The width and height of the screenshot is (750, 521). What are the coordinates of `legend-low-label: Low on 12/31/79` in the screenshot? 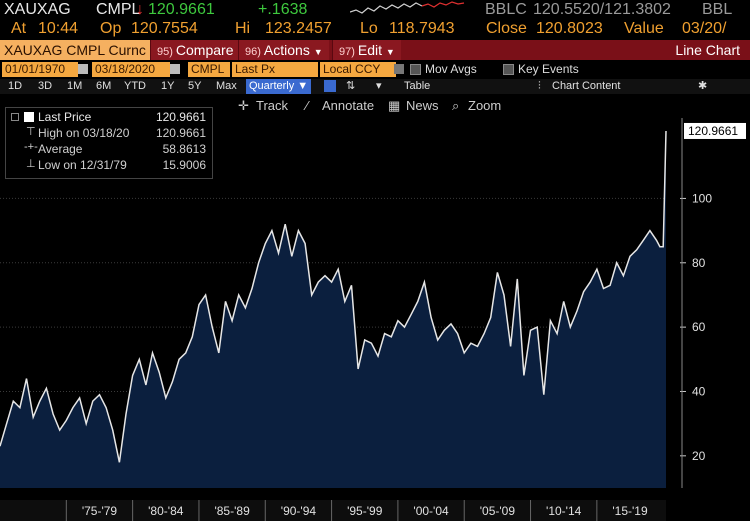 It's located at (82, 165).